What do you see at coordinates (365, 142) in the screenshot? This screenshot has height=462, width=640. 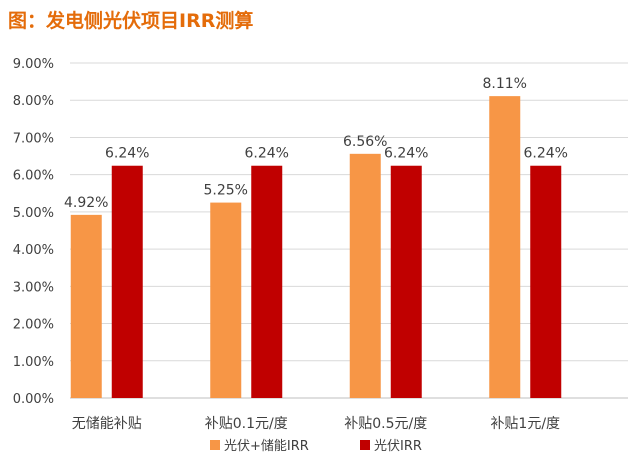 I see `data-label: 6.56%` at bounding box center [365, 142].